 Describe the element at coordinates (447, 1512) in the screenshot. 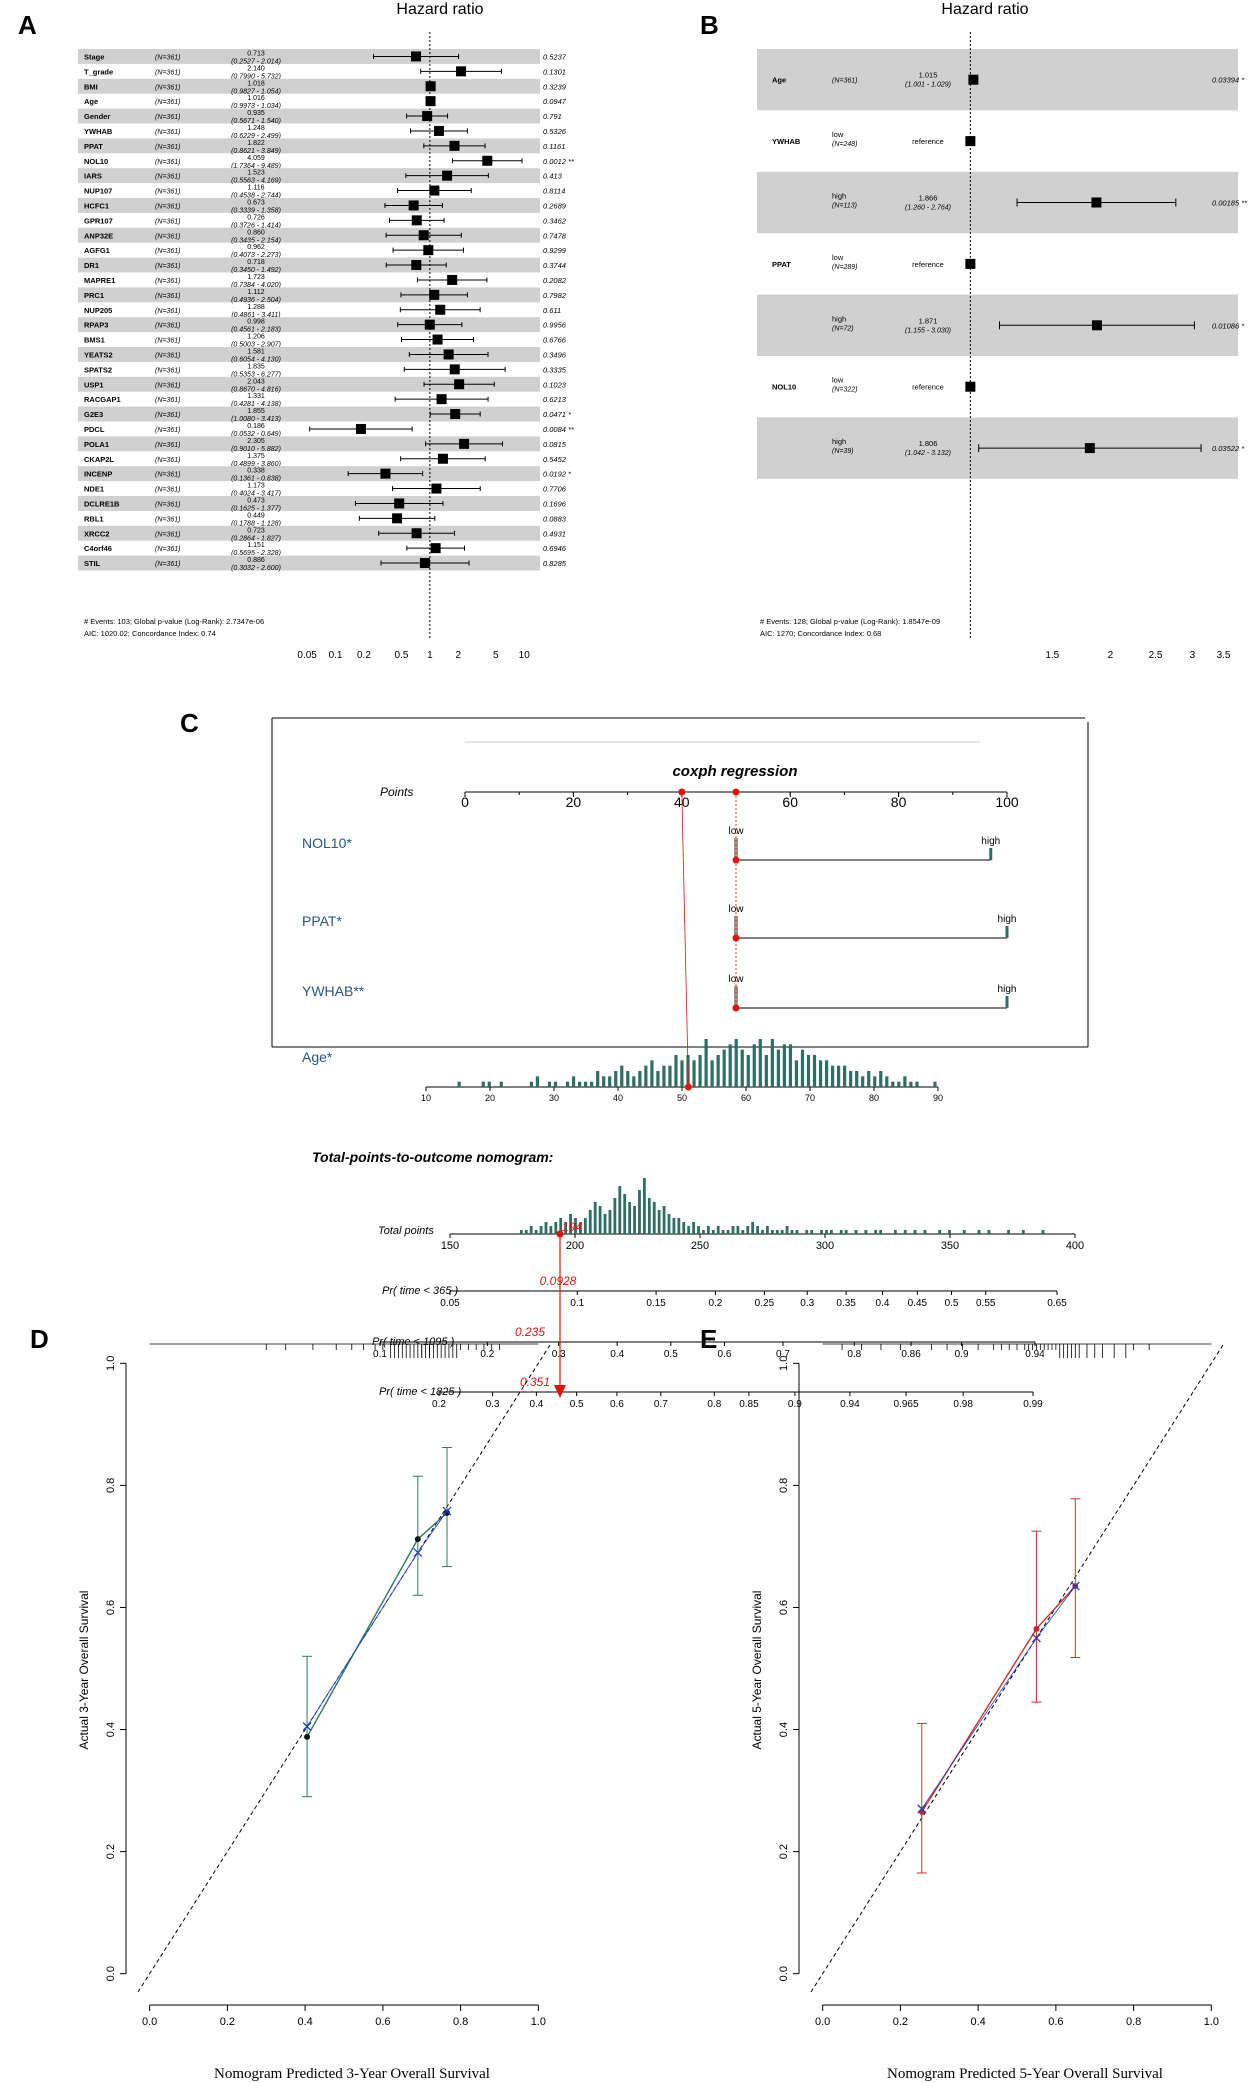

I see `calib-observed-point` at that location.